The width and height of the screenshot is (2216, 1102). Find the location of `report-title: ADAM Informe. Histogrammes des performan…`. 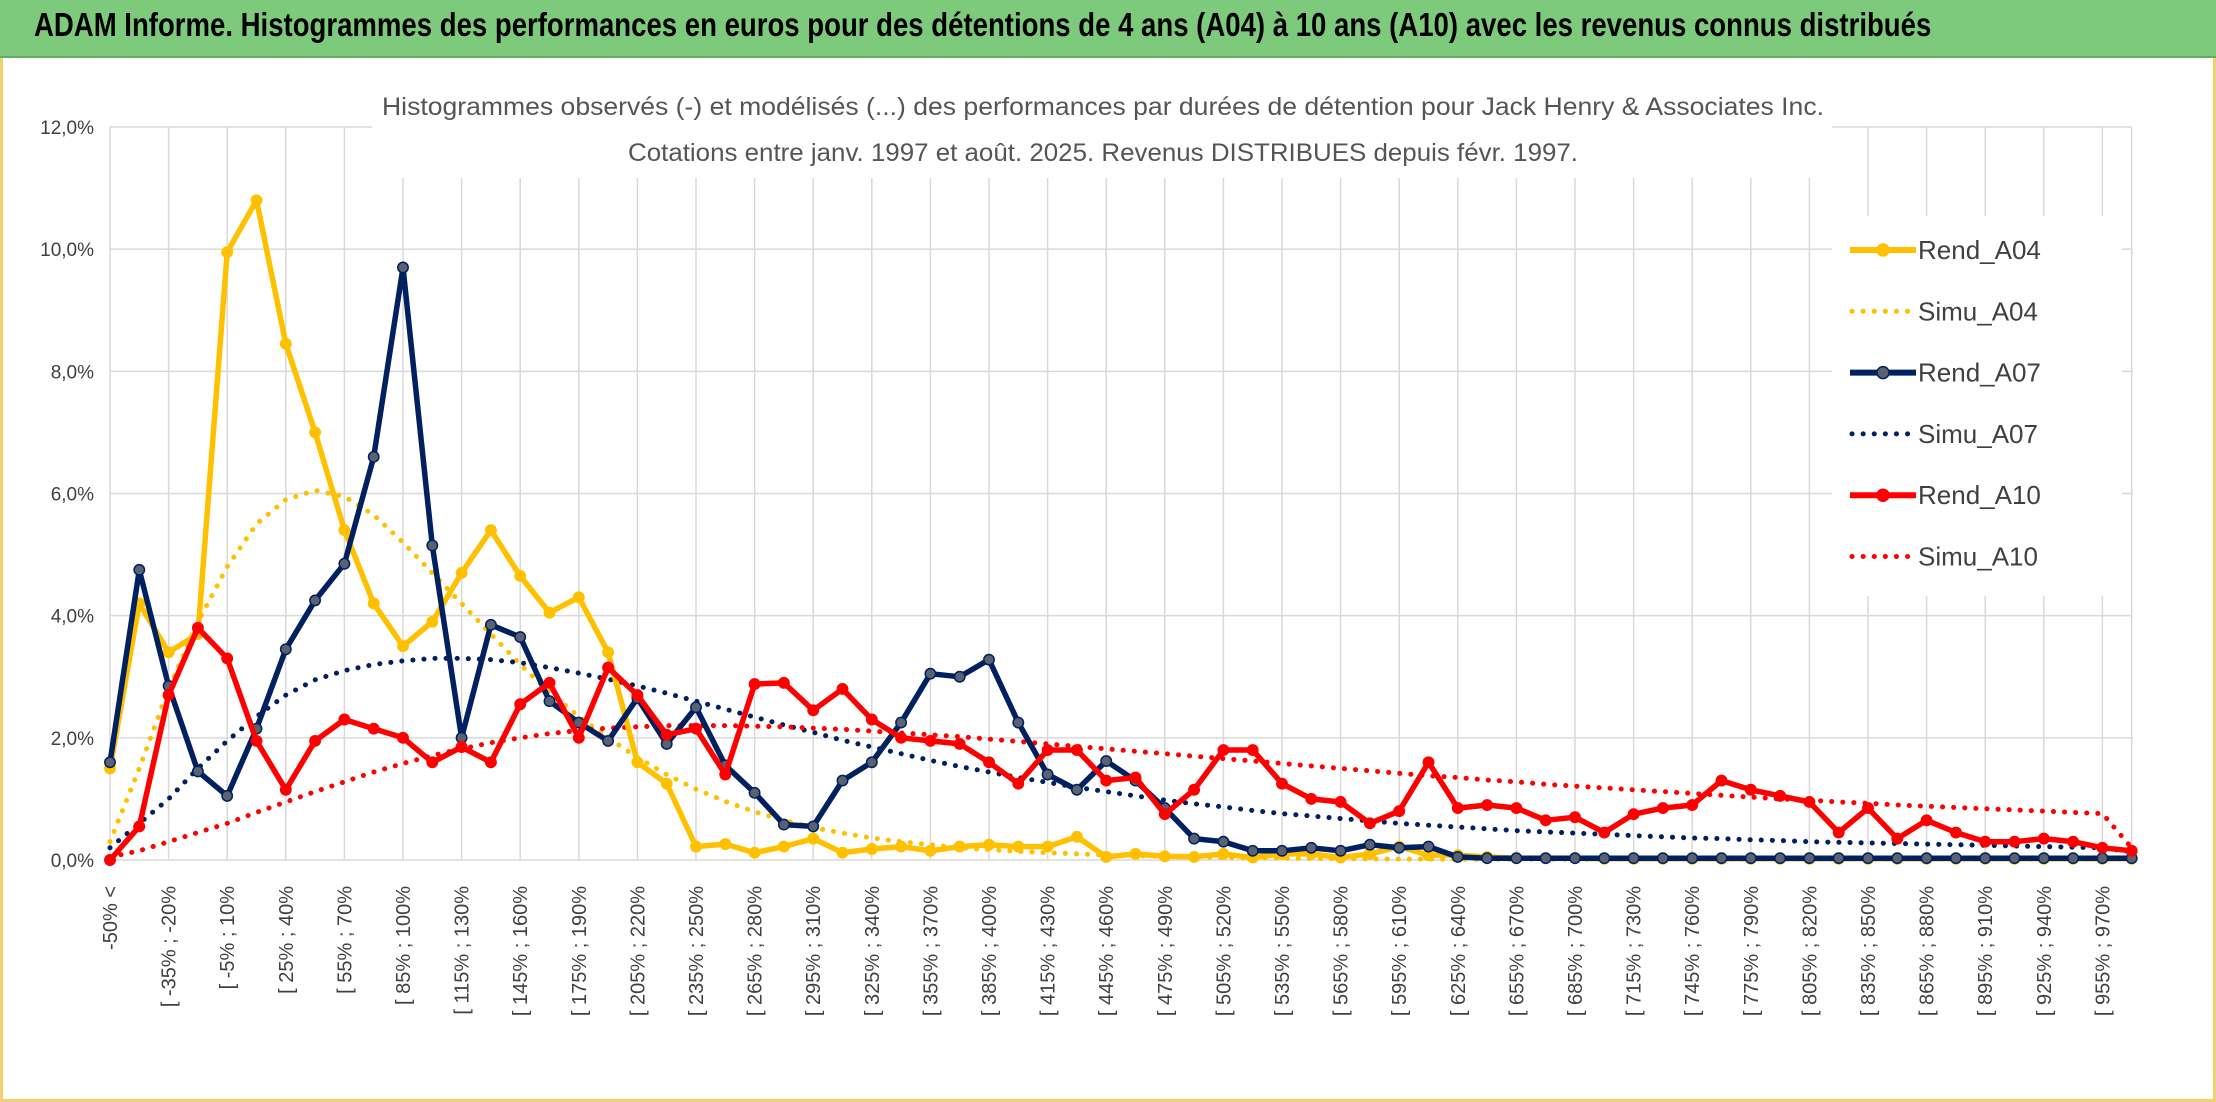

report-title: ADAM Informe. Histogrammes des performan… is located at coordinates (983, 24).